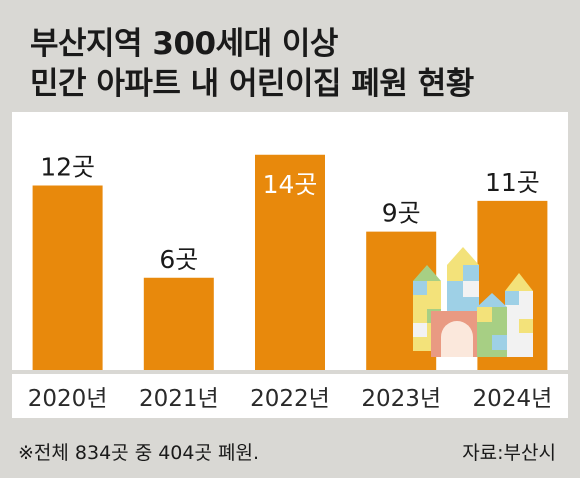 The image size is (580, 478). Describe the element at coordinates (290, 451) in the screenshot. I see `footer: ※전체 834곳 중 404곳 폐원. 자료:부산시` at that location.